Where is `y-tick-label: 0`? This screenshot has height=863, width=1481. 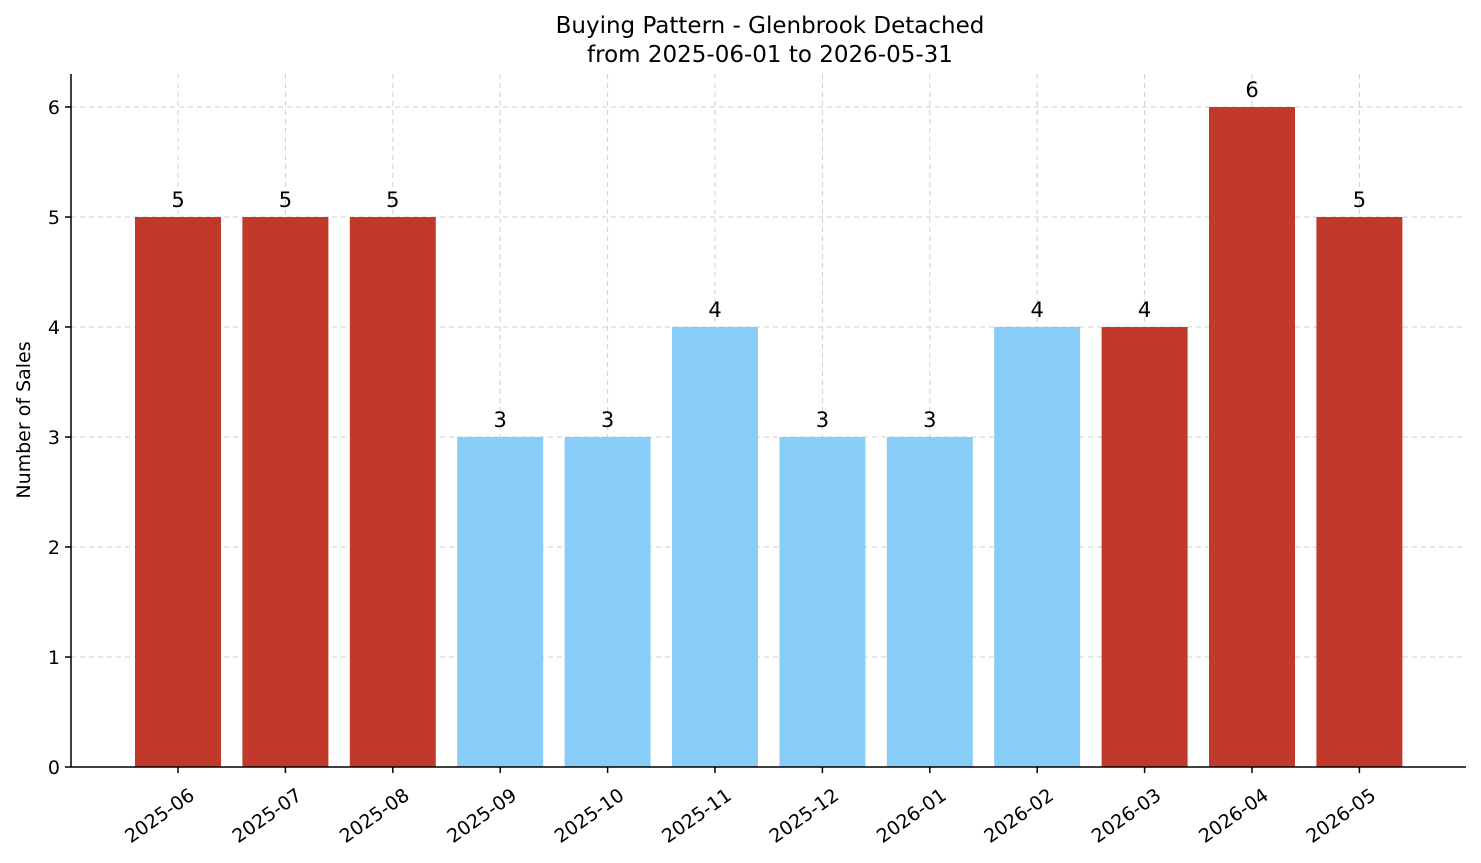
y-tick-label: 0 is located at coordinates (54, 768).